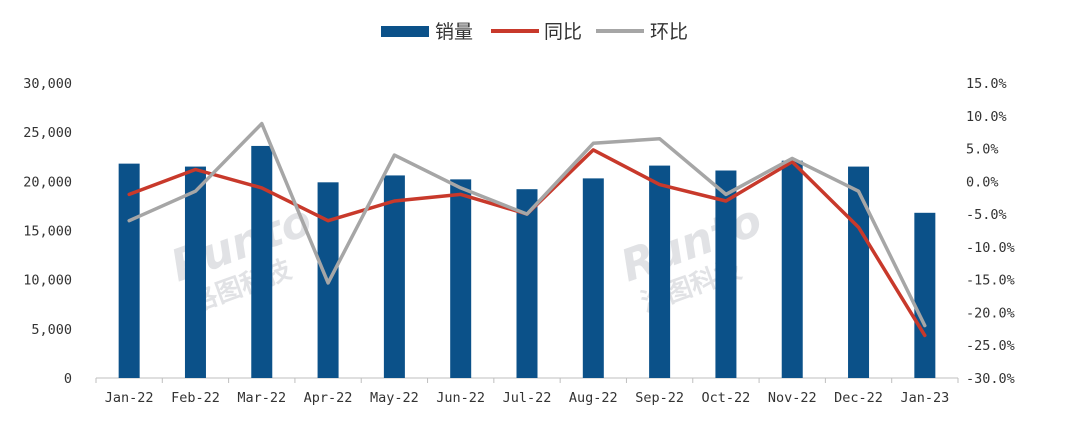 The image size is (1080, 422). I want to click on x-tick-label: Jan-23, so click(924, 398).